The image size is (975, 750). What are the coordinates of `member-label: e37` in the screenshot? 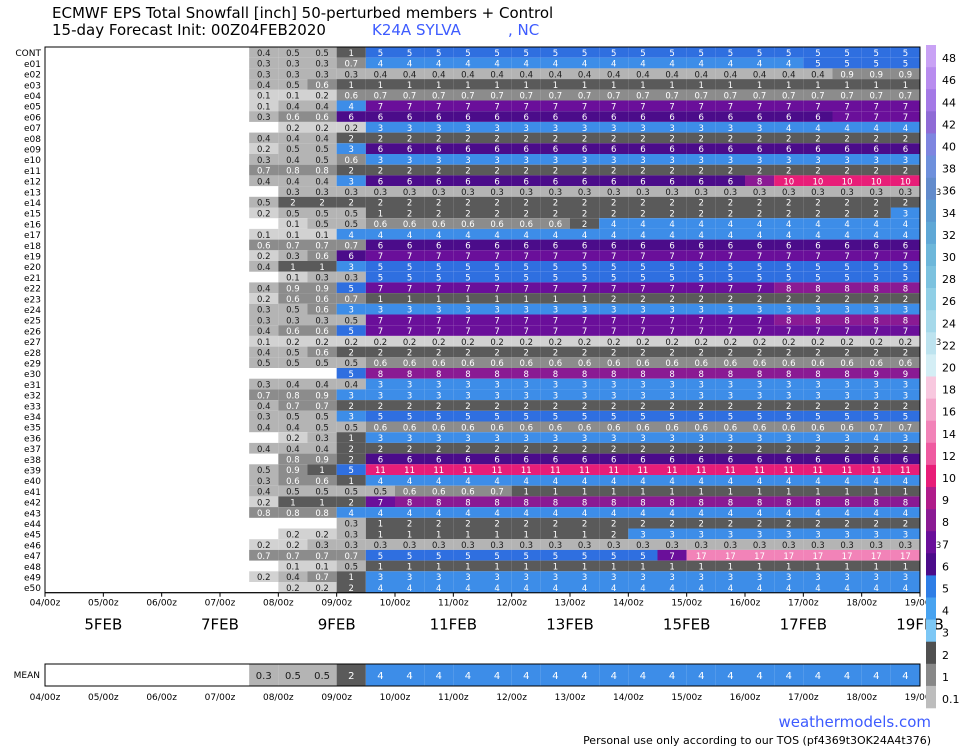 It's located at (32, 450).